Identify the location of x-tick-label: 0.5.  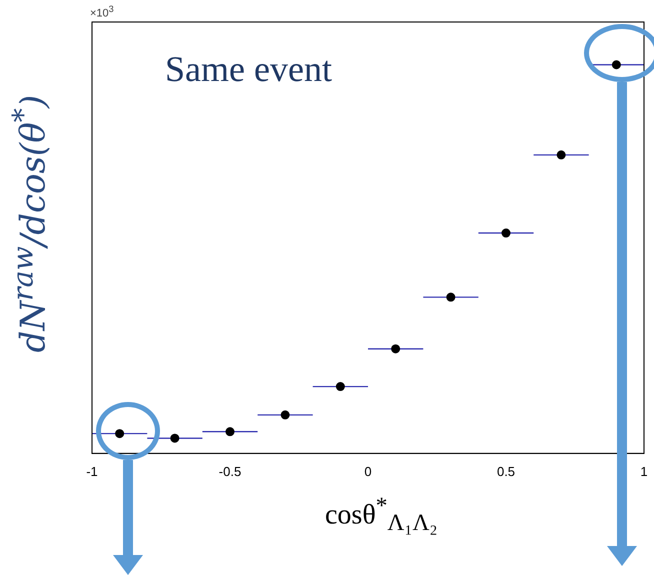
(506, 471).